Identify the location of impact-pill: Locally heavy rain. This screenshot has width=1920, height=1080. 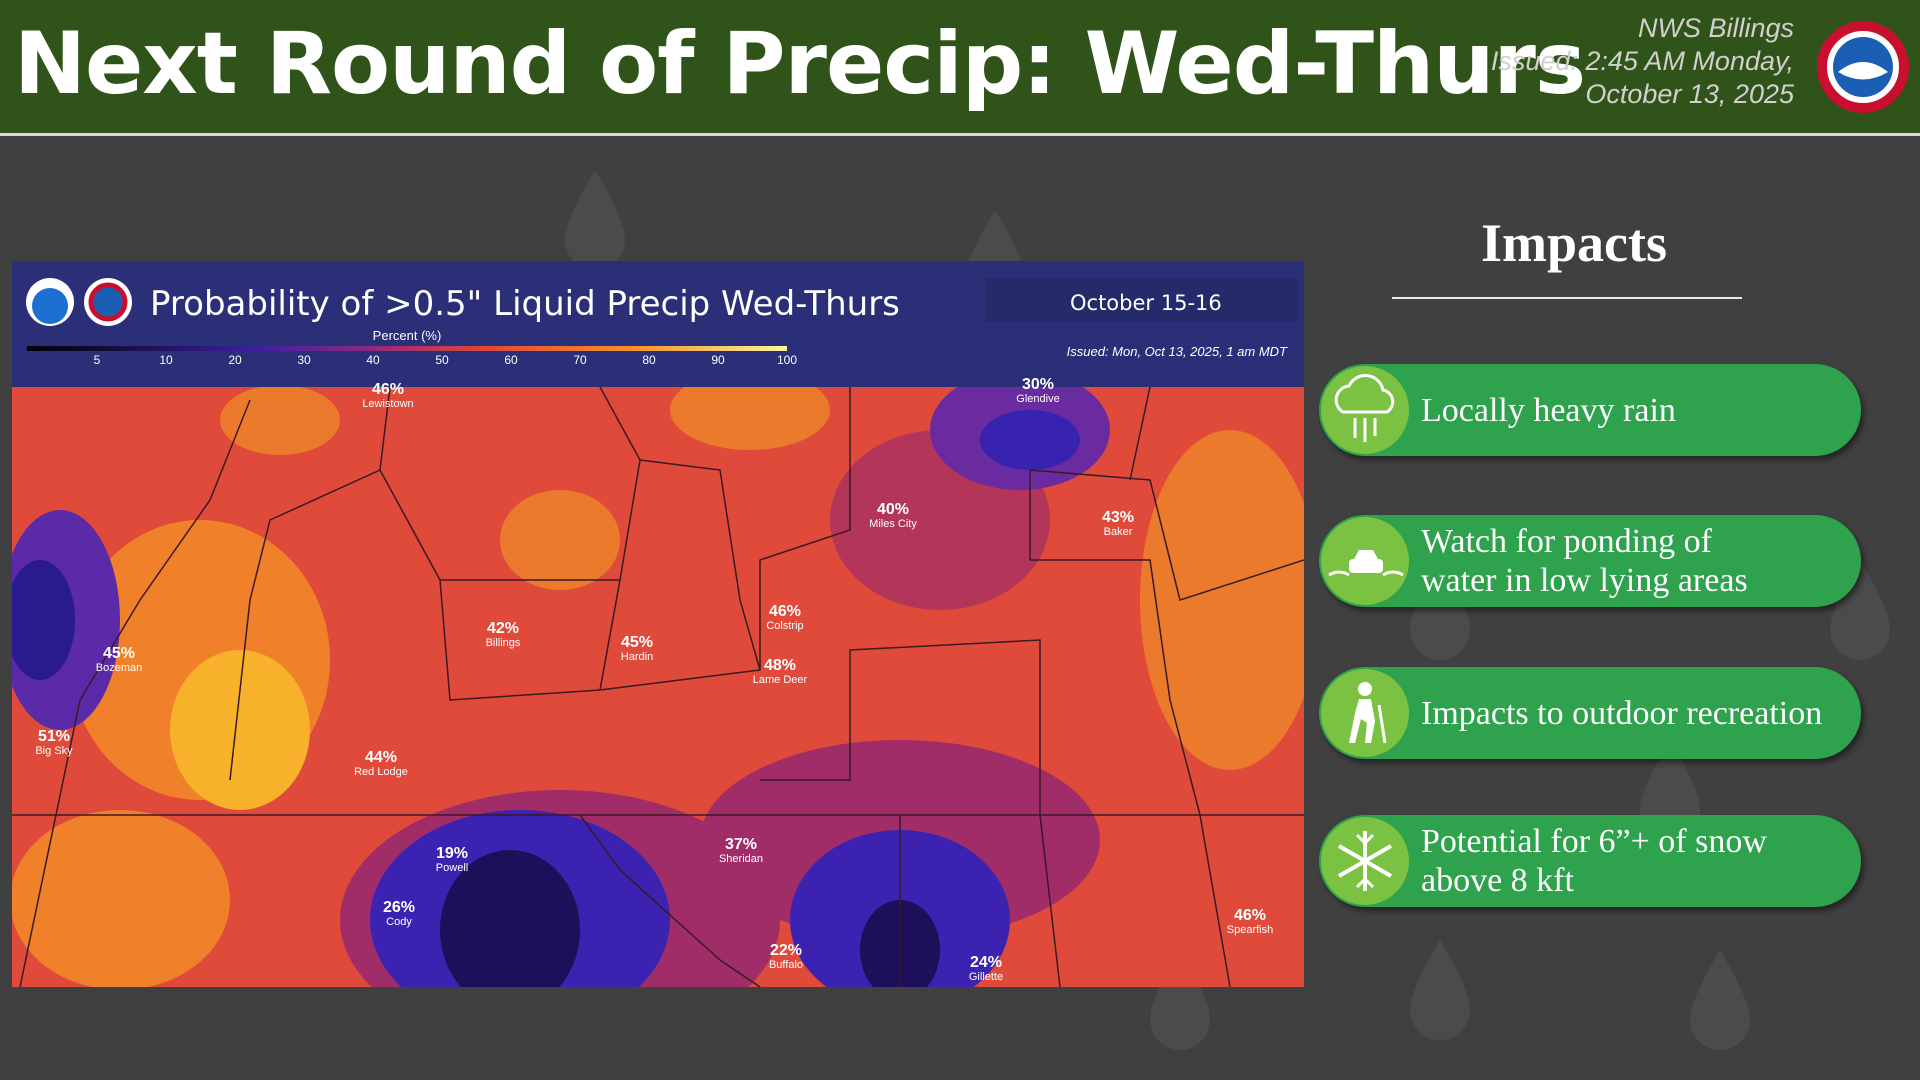
(1590, 410).